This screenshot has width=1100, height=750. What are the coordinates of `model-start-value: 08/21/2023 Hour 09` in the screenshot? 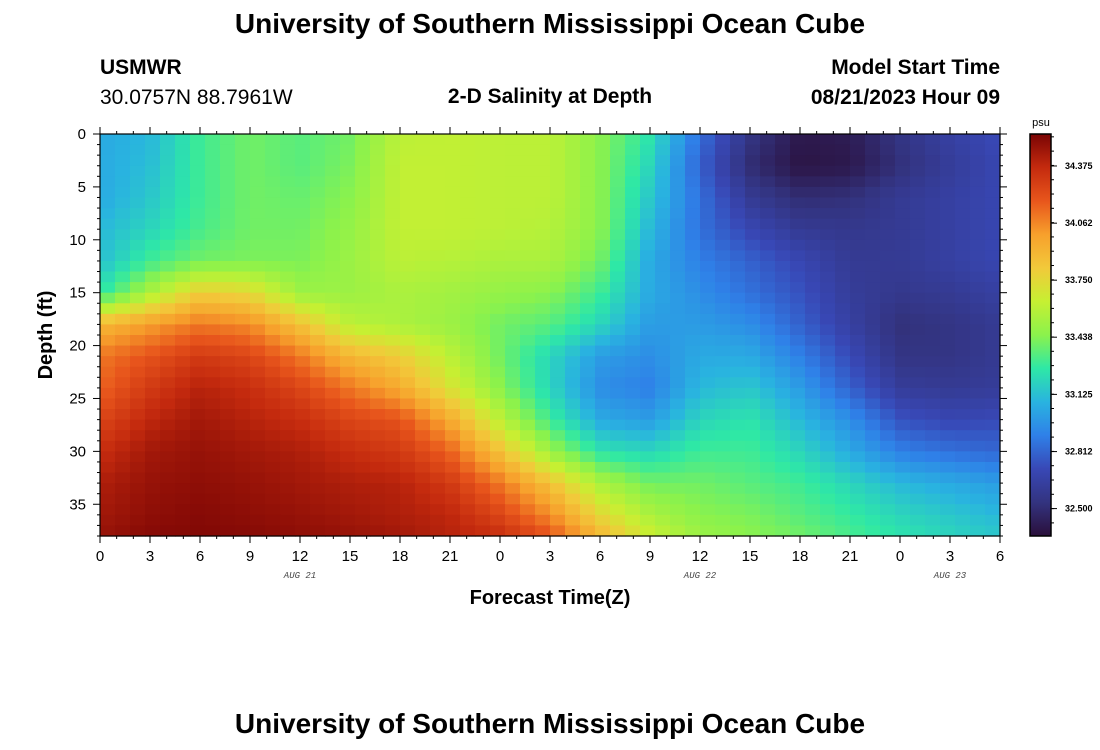 It's located at (905, 97).